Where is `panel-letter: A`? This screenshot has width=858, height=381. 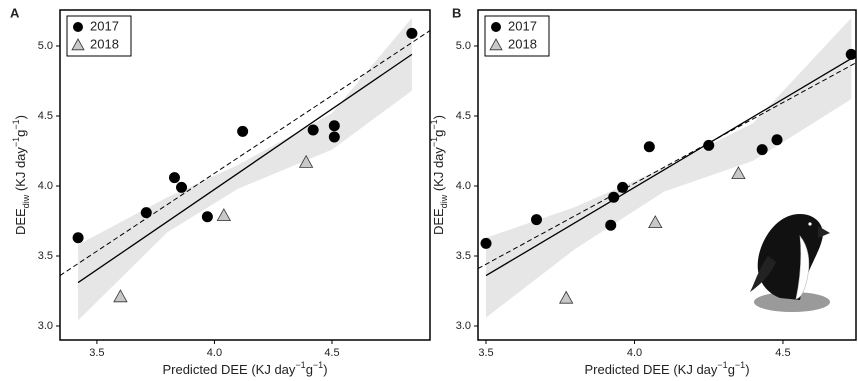 panel-letter: A is located at coordinates (15, 12).